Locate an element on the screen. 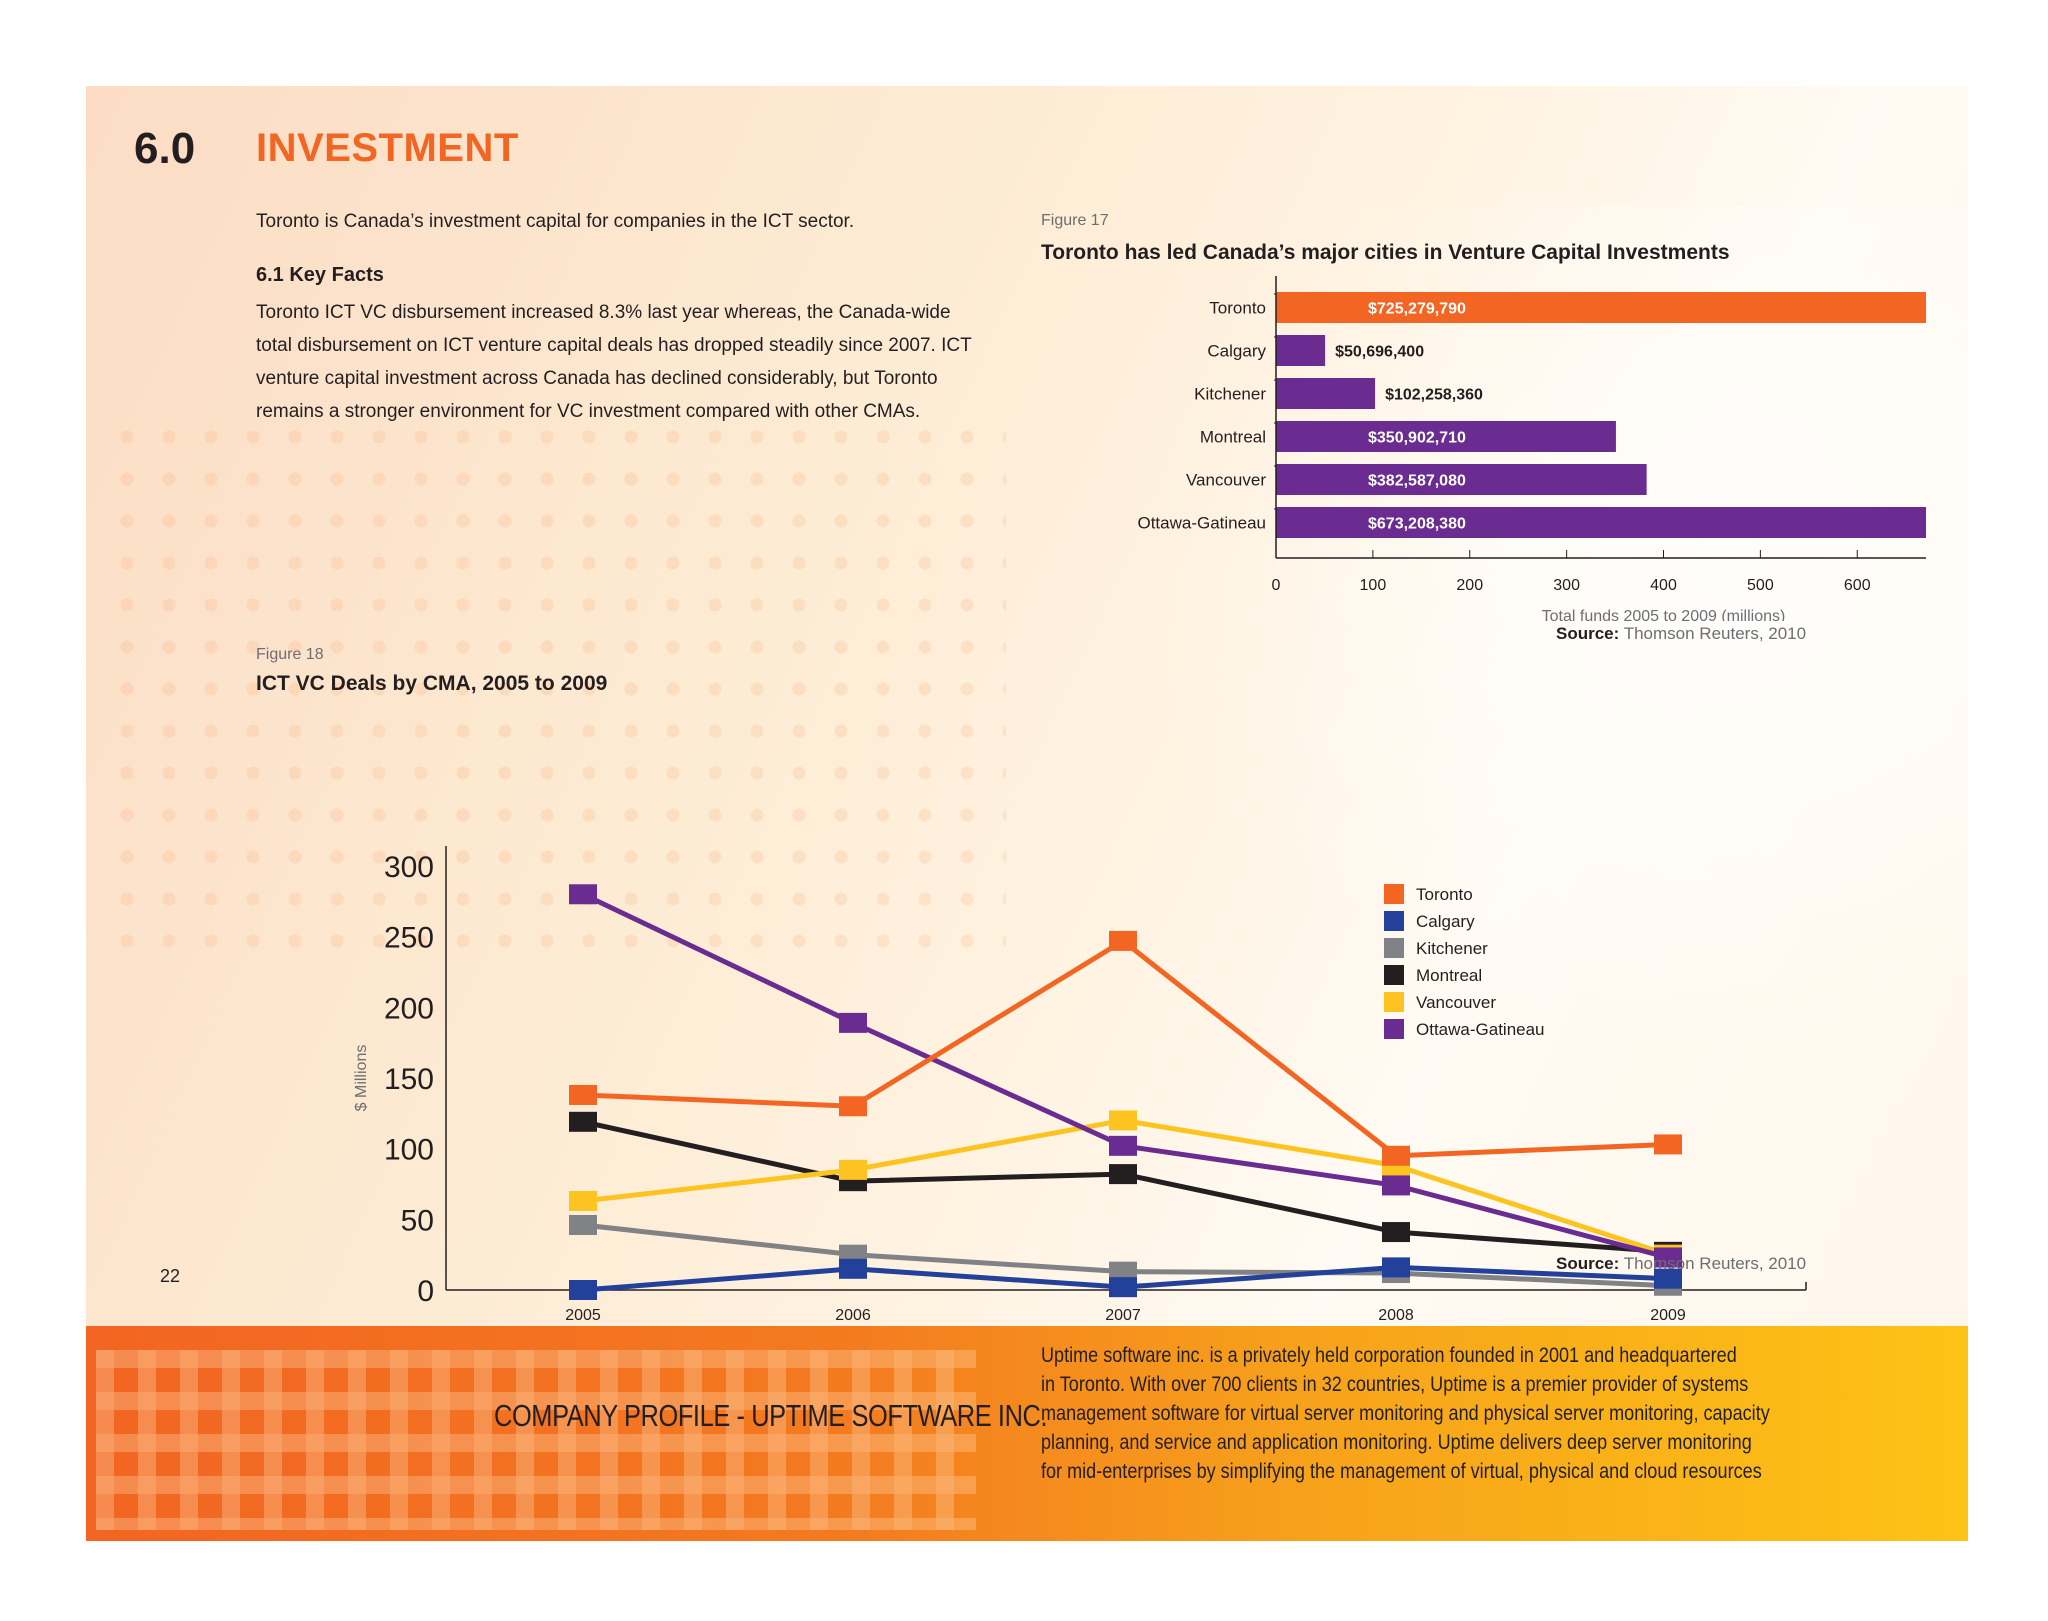 Image resolution: width=2048 pixels, height=1621 pixels. bar-x-axis-label: Total funds 2005 to 2009 (millions) is located at coordinates (1664, 614).